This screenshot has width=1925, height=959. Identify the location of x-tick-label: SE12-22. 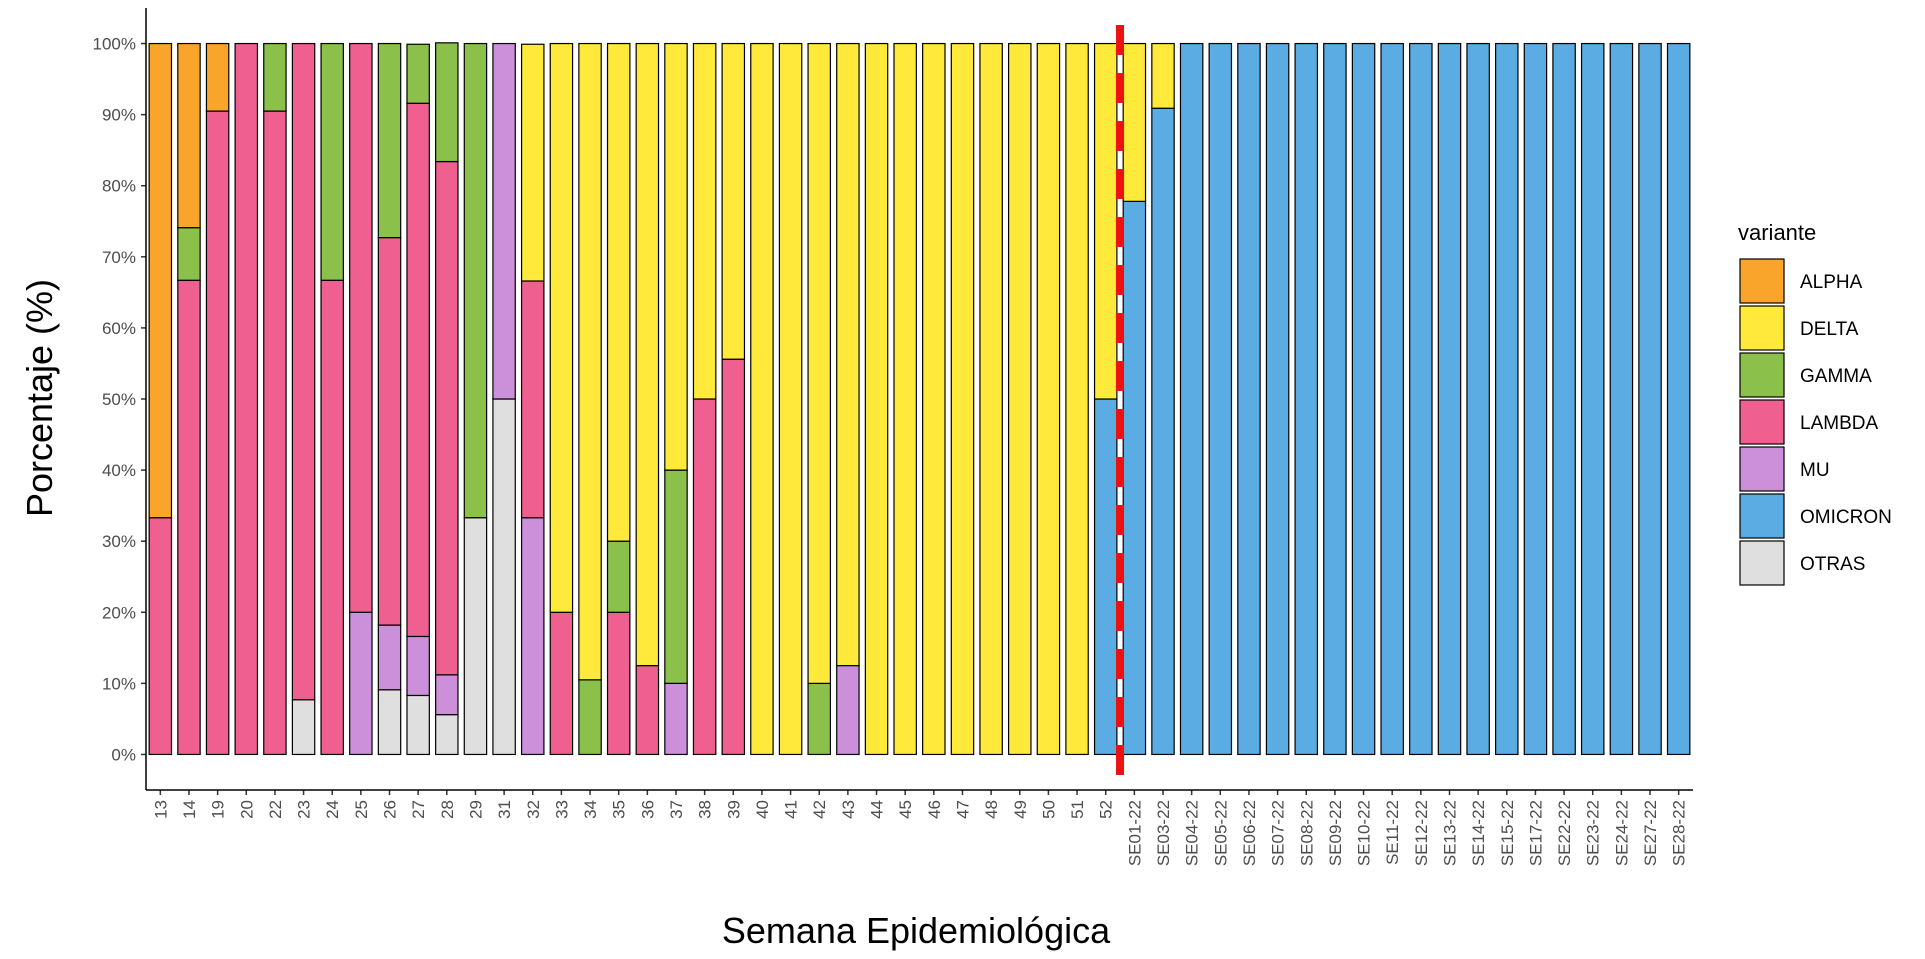
(1421, 833).